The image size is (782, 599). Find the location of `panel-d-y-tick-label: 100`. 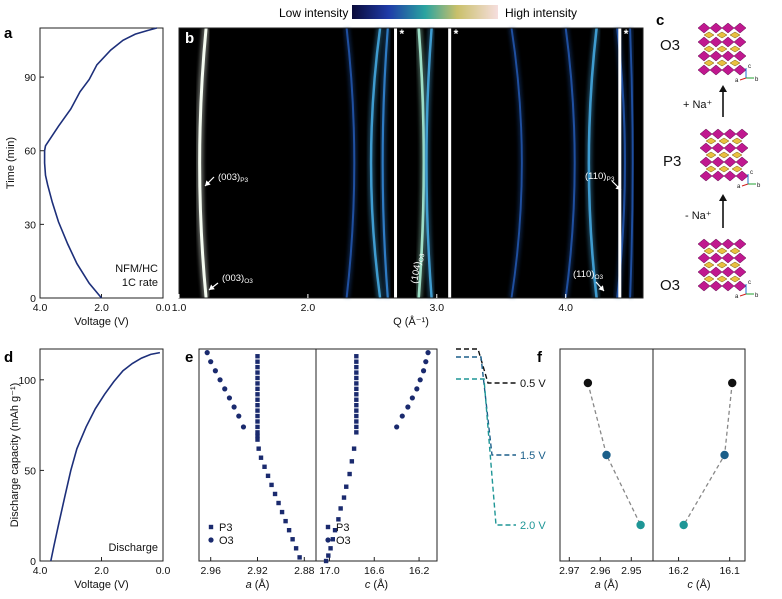

panel-d-y-tick-label: 100 is located at coordinates (27, 381).